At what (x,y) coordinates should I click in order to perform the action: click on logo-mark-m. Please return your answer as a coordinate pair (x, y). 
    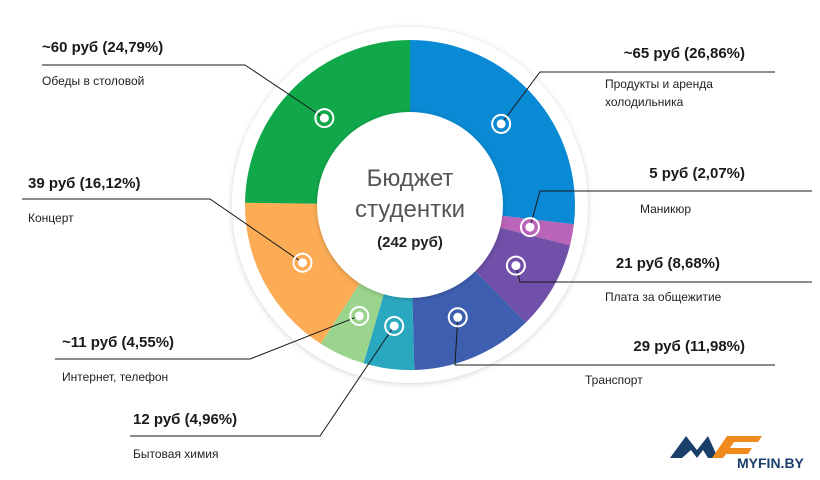
    Looking at the image, I should click on (694, 447).